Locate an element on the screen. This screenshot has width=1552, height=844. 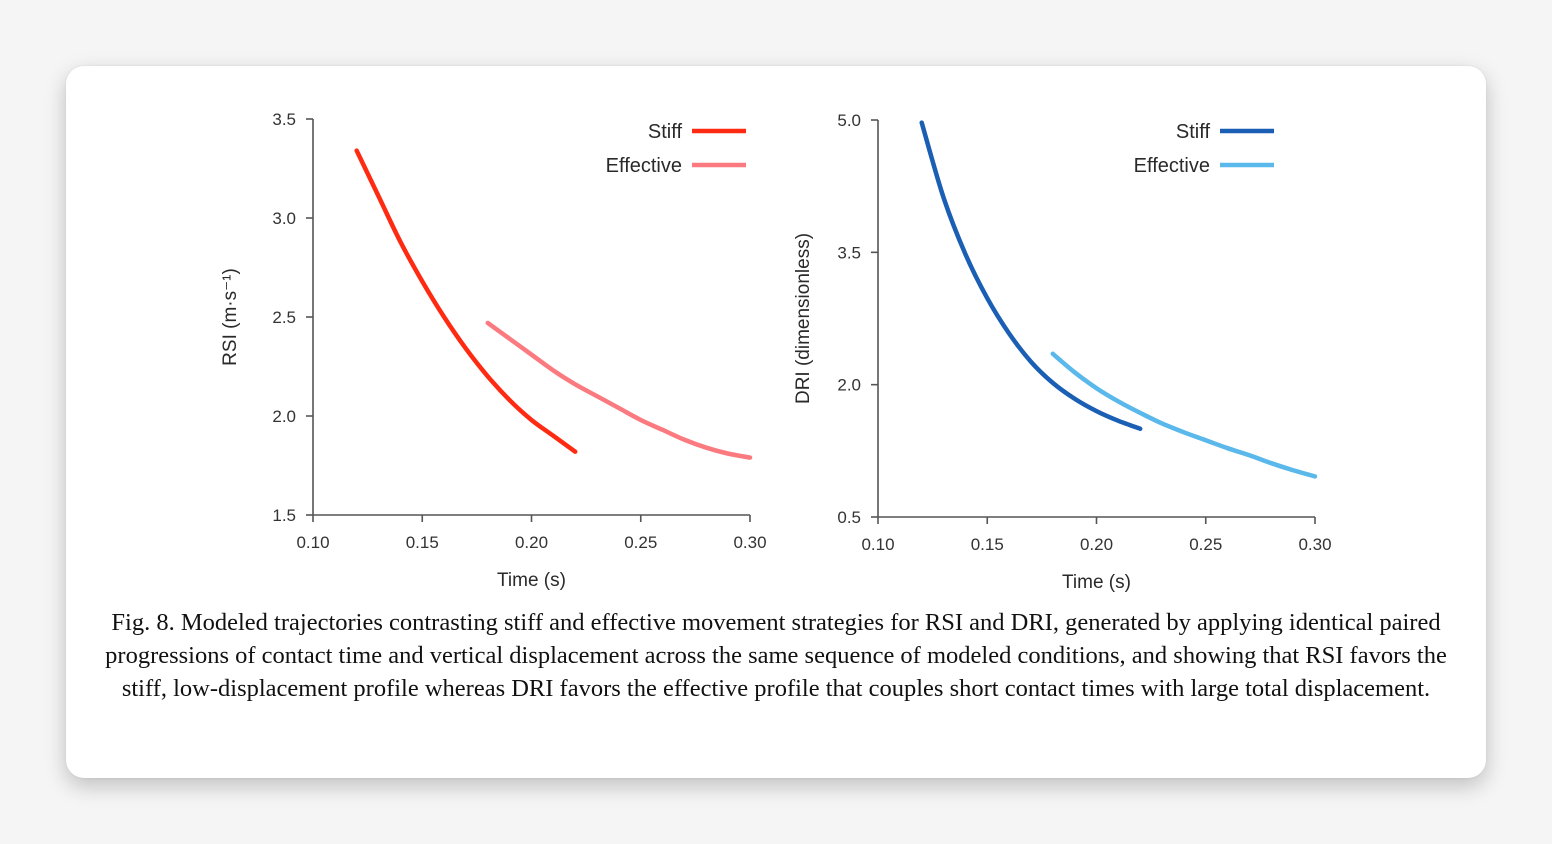
dri-effective-curve is located at coordinates (1184, 415).